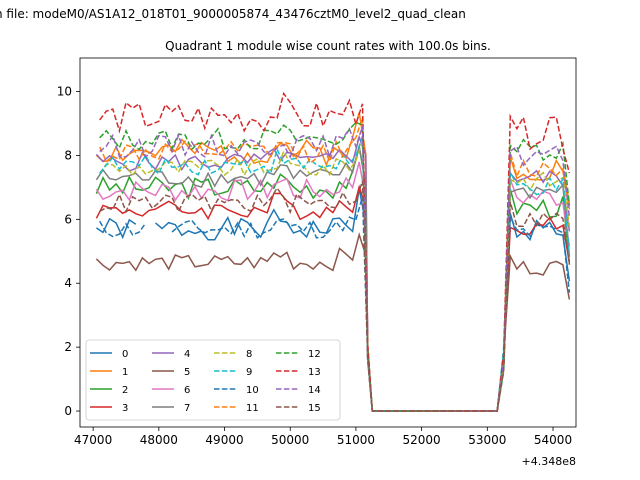  Describe the element at coordinates (356, 440) in the screenshot. I see `x-tick-label: 51000` at that location.